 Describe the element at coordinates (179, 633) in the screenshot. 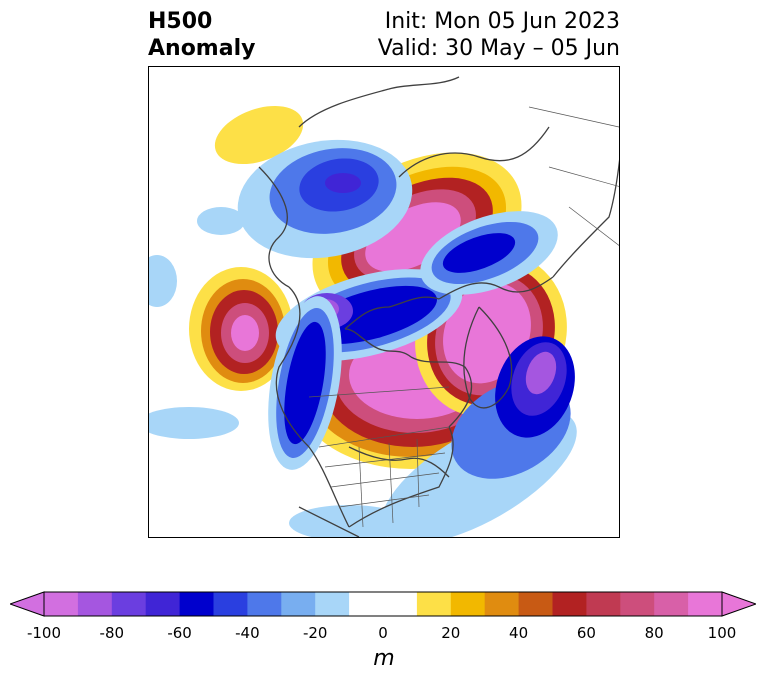

I see `colorbar-tick-label: -60` at that location.